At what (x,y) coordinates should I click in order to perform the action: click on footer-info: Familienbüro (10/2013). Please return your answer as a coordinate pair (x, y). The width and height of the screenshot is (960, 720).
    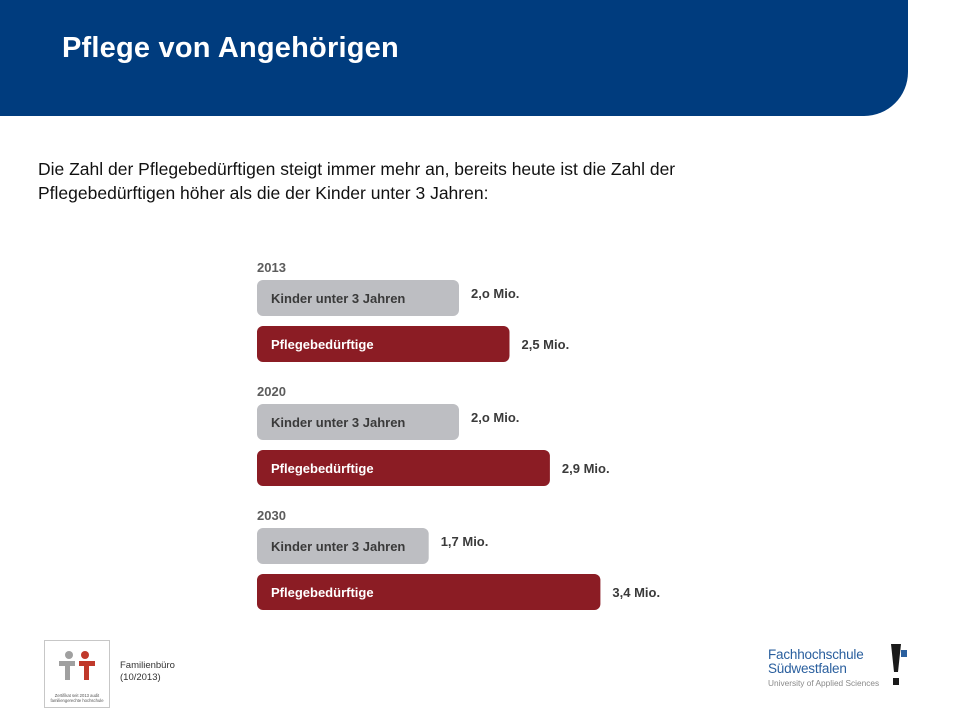
    Looking at the image, I should click on (147, 672).